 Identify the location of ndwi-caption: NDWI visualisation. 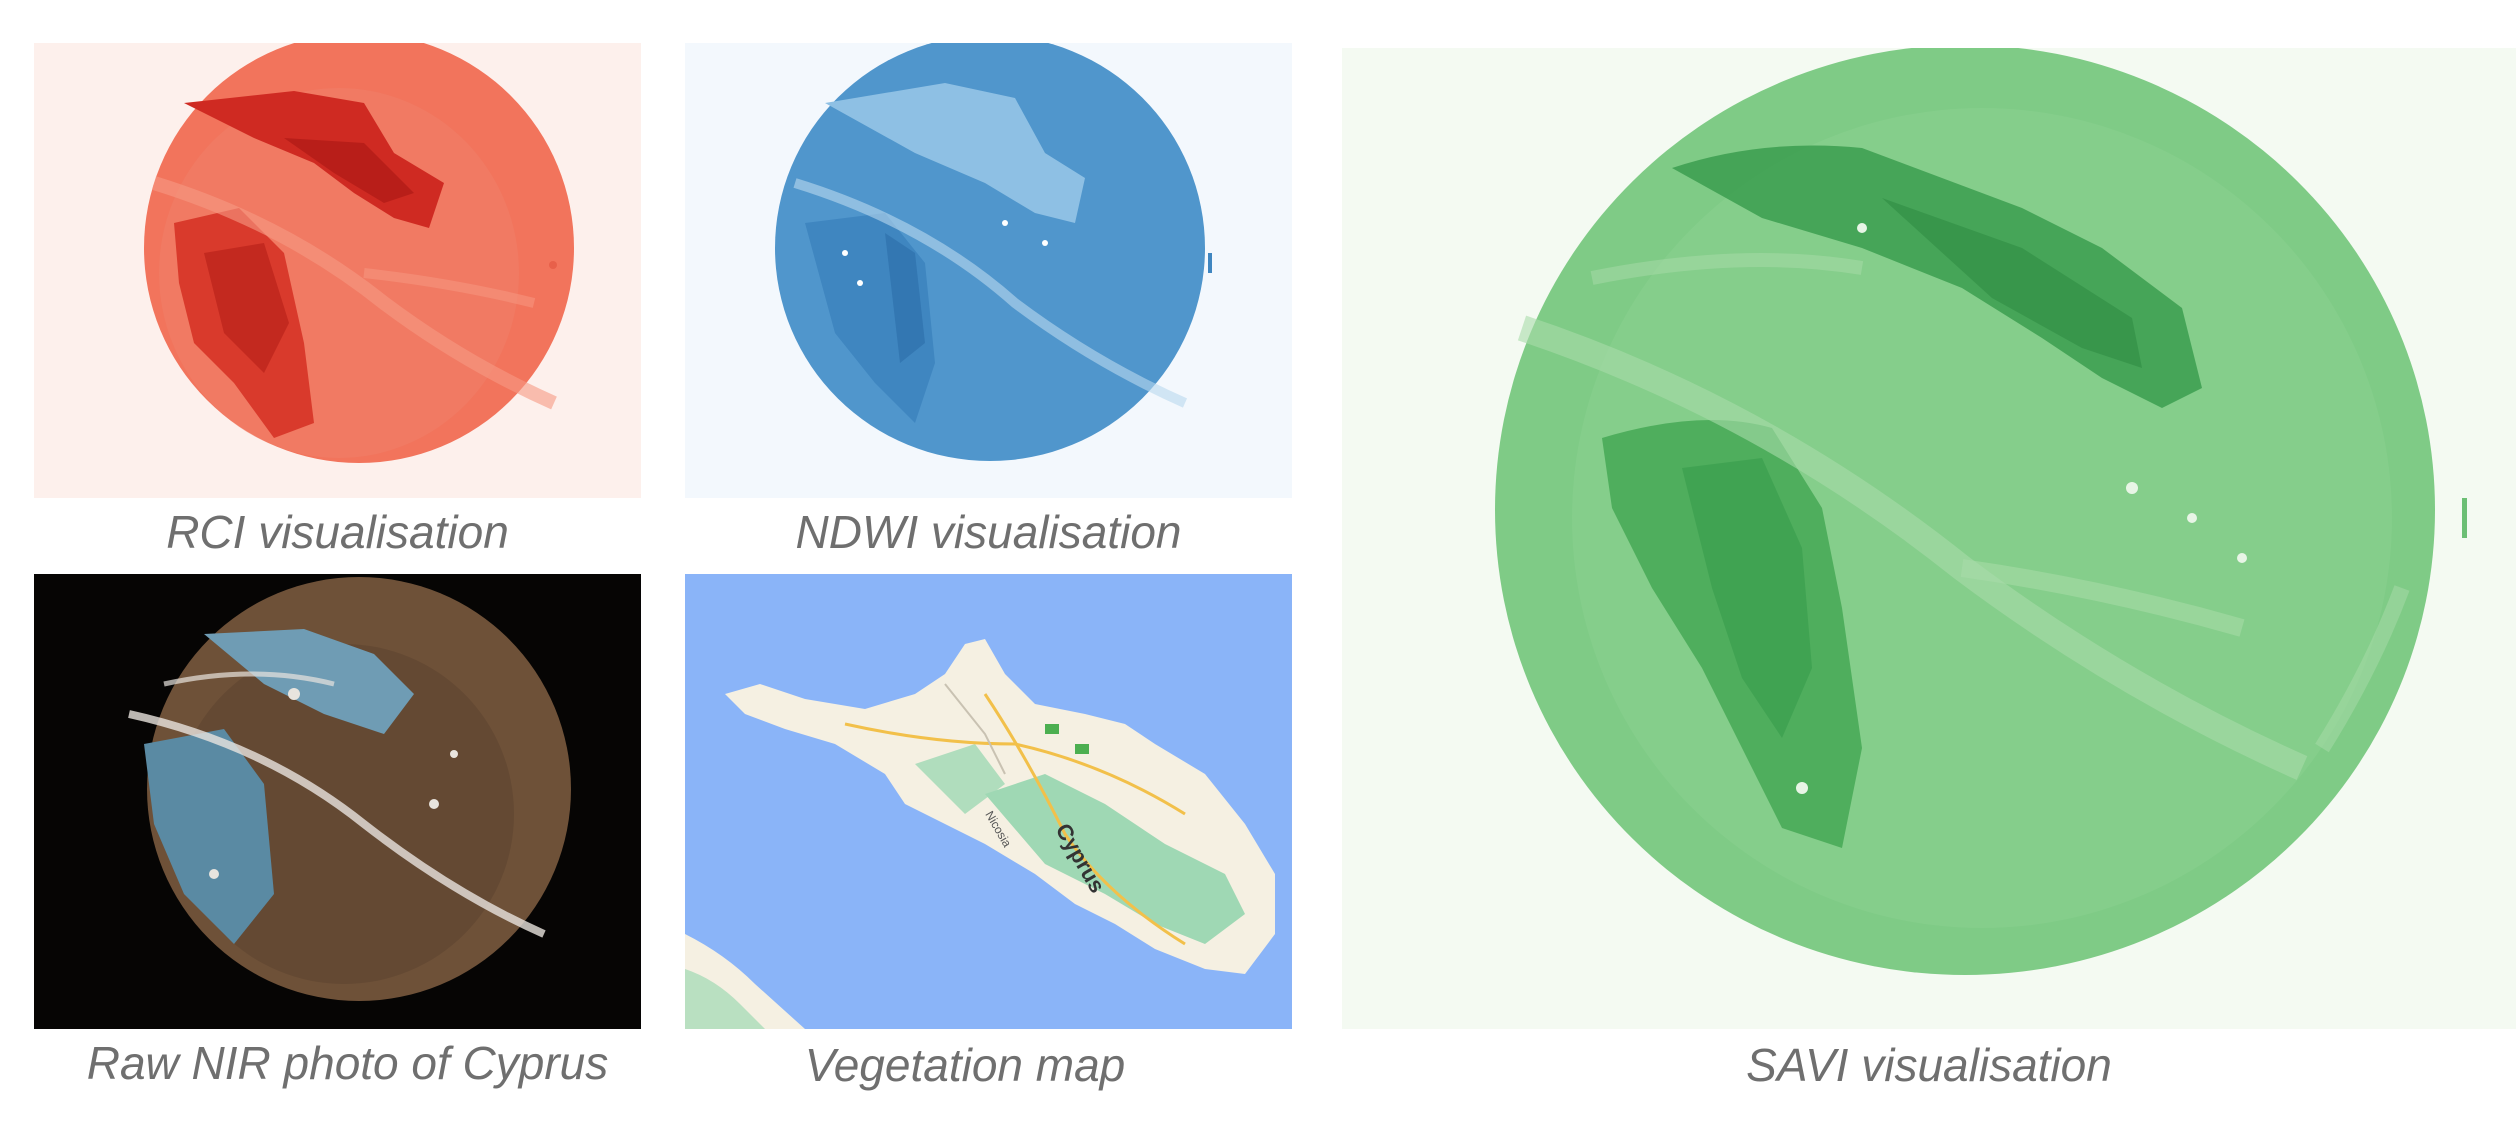
(988, 532).